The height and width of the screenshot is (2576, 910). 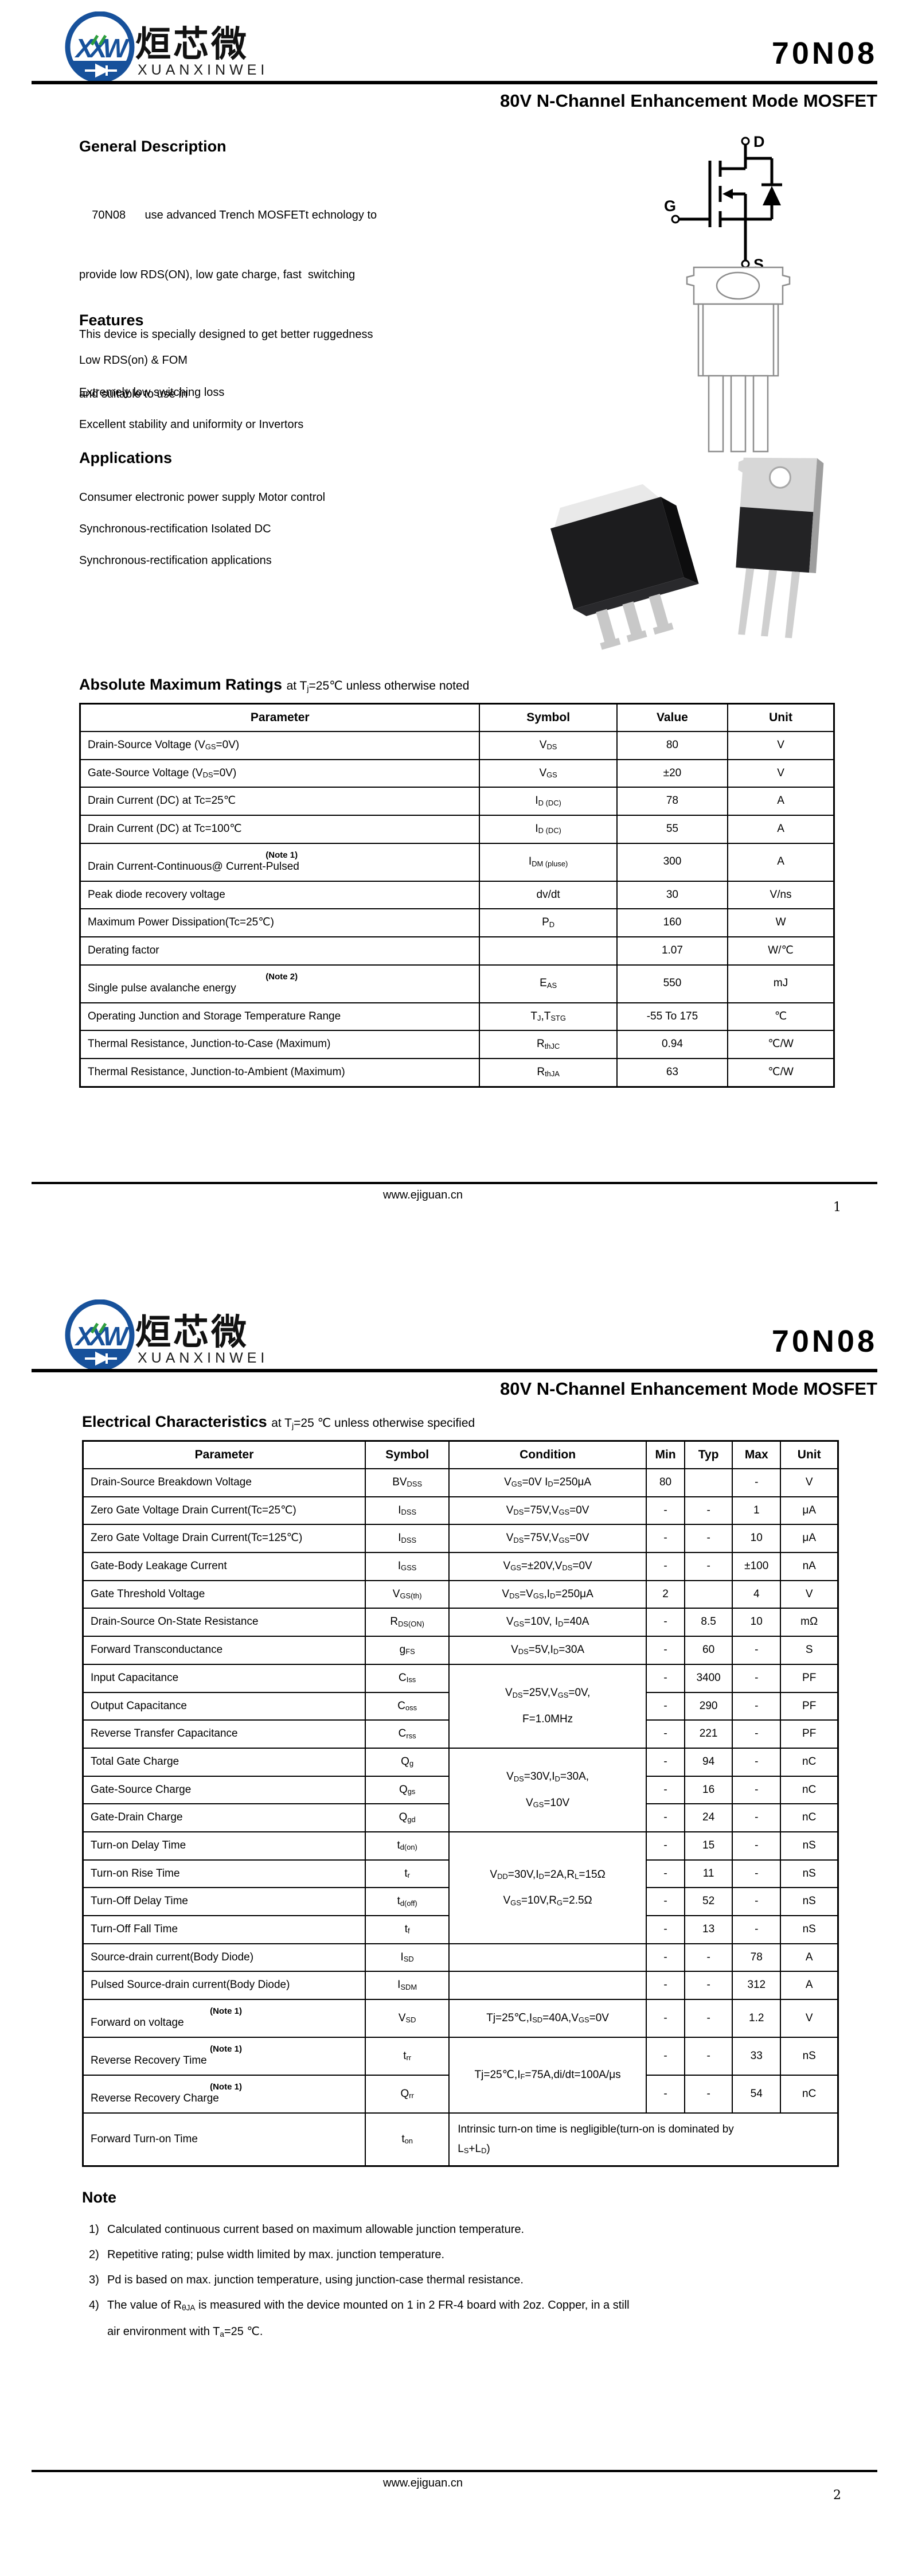 What do you see at coordinates (781, 983) in the screenshot?
I see `table-cell: mJ` at bounding box center [781, 983].